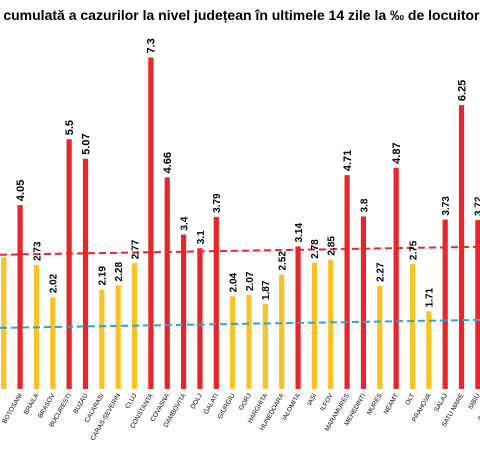 Image resolution: width=480 pixels, height=466 pixels. Describe the element at coordinates (391, 403) in the screenshot. I see `category-label: NEAMT` at that location.